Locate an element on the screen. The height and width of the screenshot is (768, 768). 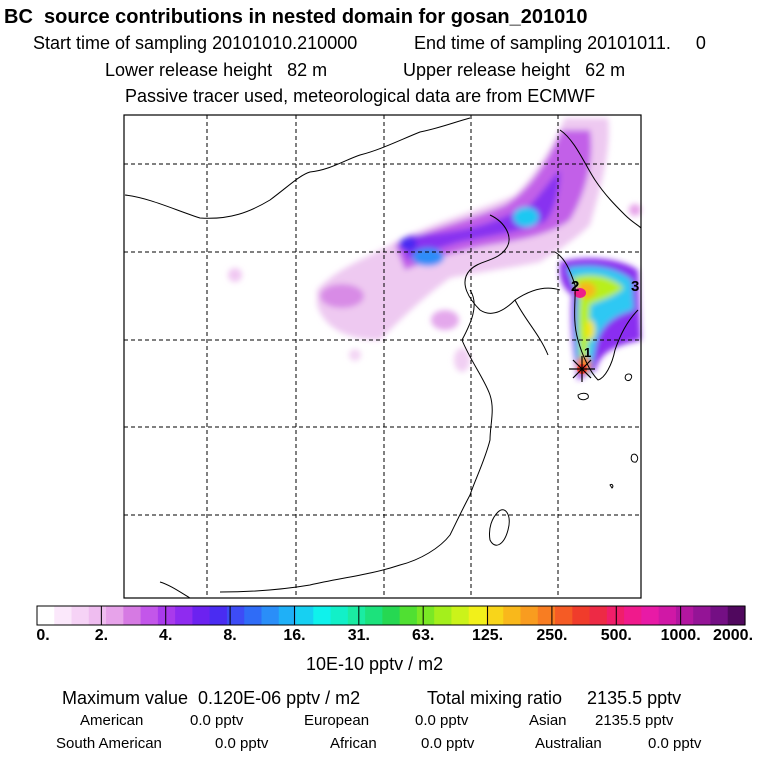
region-name-australian: Australian is located at coordinates (568, 743).